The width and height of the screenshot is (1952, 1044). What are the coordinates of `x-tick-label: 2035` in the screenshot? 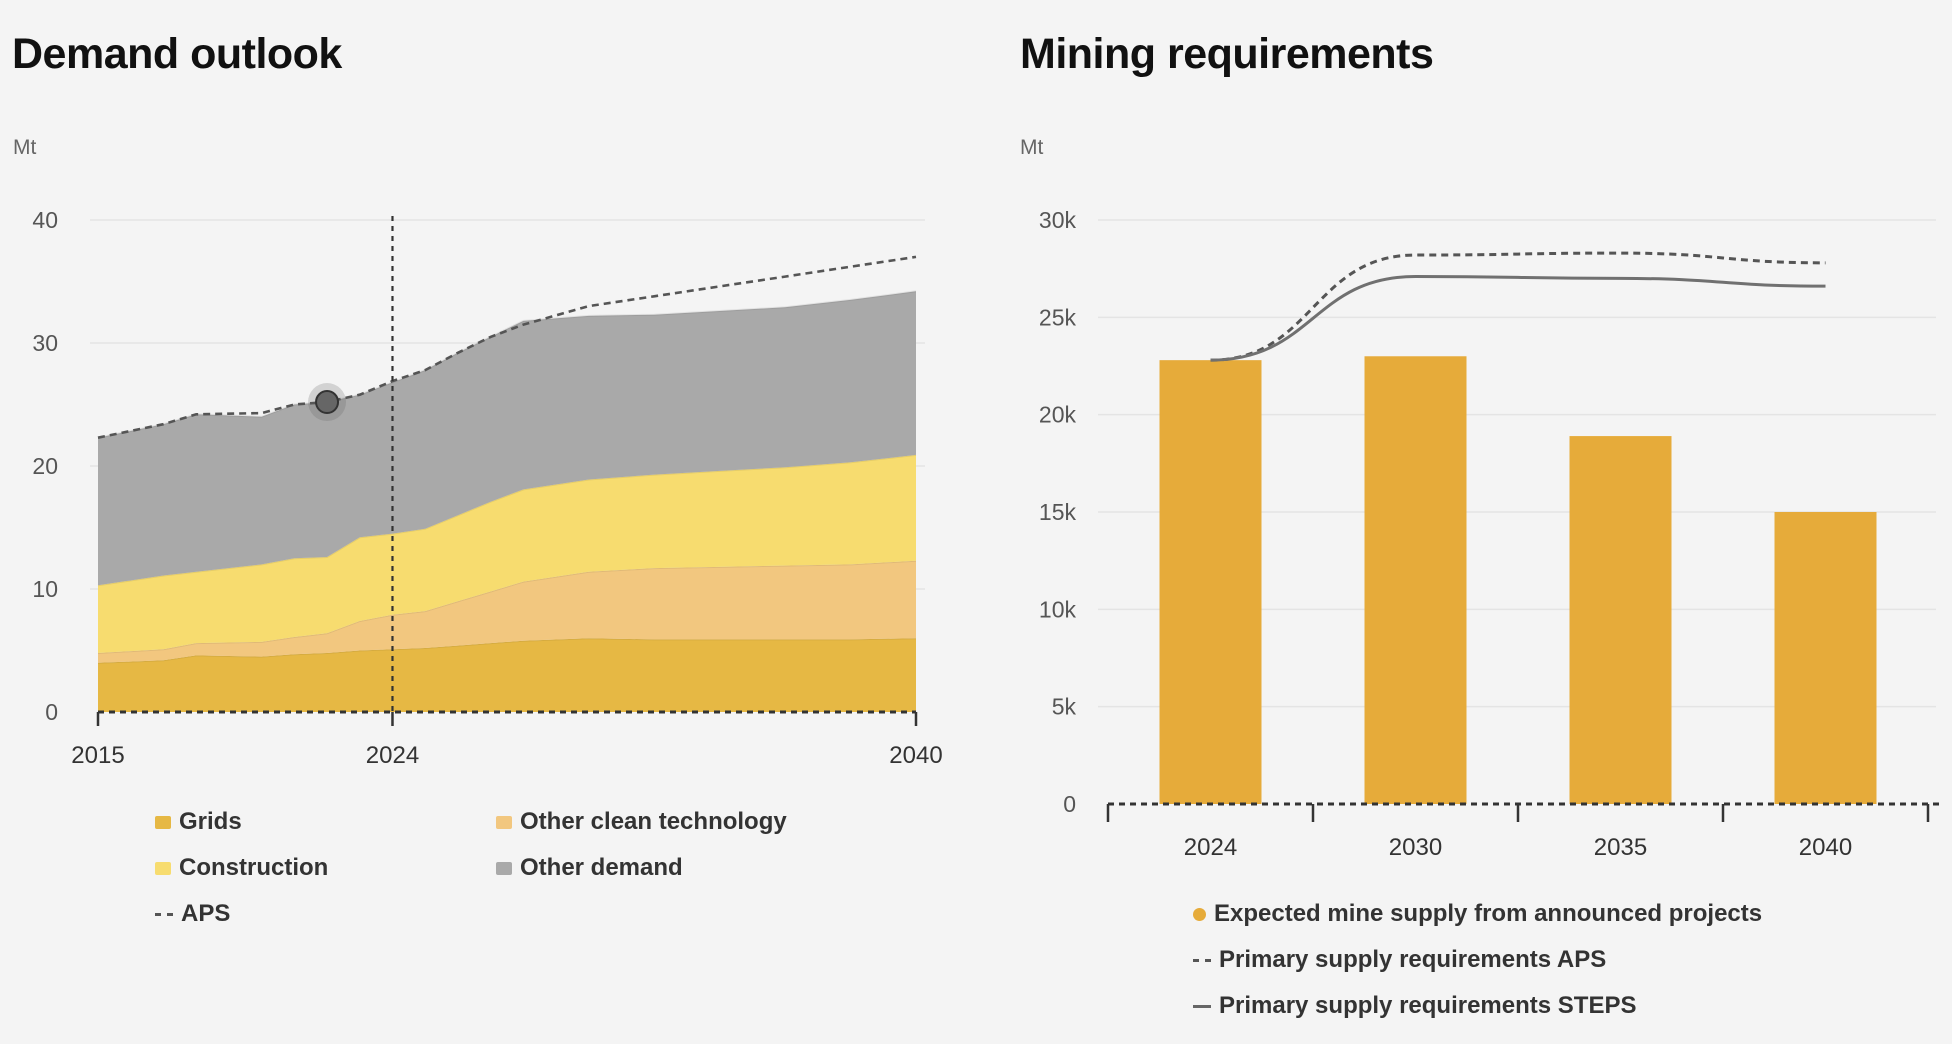 It's located at (1620, 847).